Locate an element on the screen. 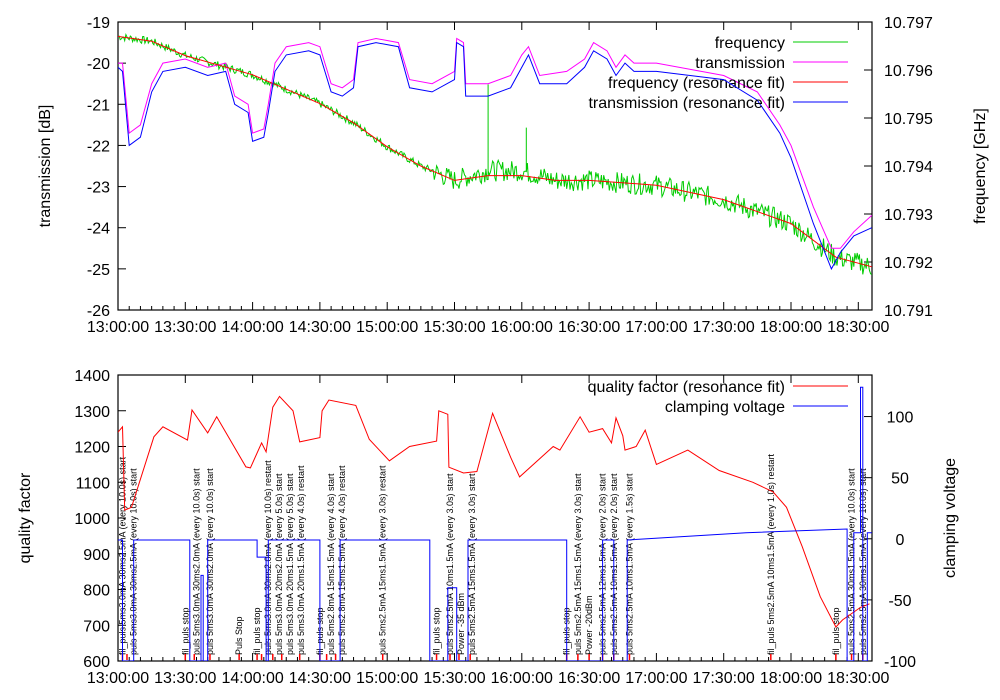 This screenshot has width=1000, height=700. y2-tick-label: 10.795 is located at coordinates (908, 119).